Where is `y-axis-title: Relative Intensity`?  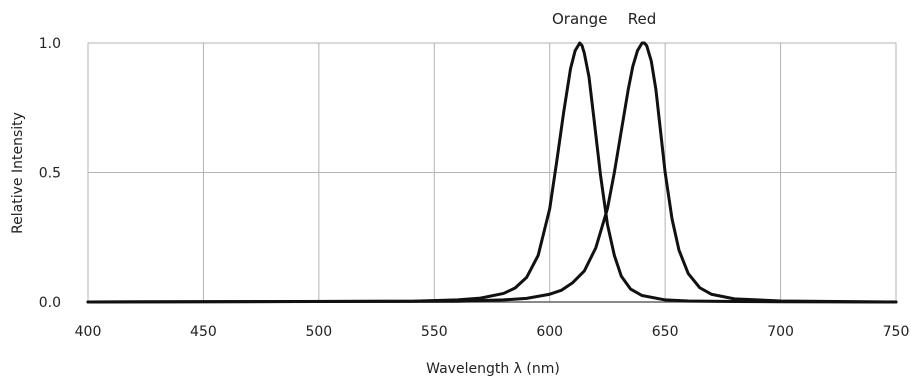
y-axis-title: Relative Intensity is located at coordinates (18, 173).